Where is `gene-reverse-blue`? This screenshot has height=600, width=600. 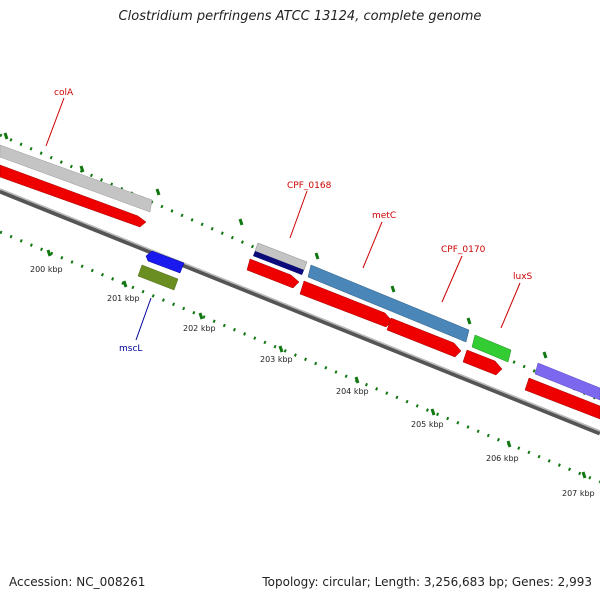
gene-reverse-blue is located at coordinates (165, 262).